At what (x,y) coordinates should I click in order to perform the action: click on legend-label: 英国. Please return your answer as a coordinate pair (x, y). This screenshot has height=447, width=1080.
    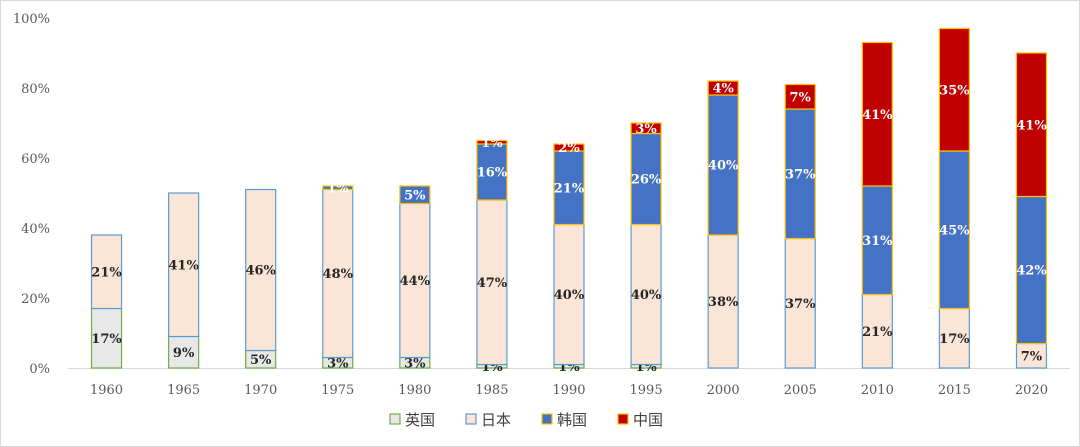
    Looking at the image, I should click on (420, 420).